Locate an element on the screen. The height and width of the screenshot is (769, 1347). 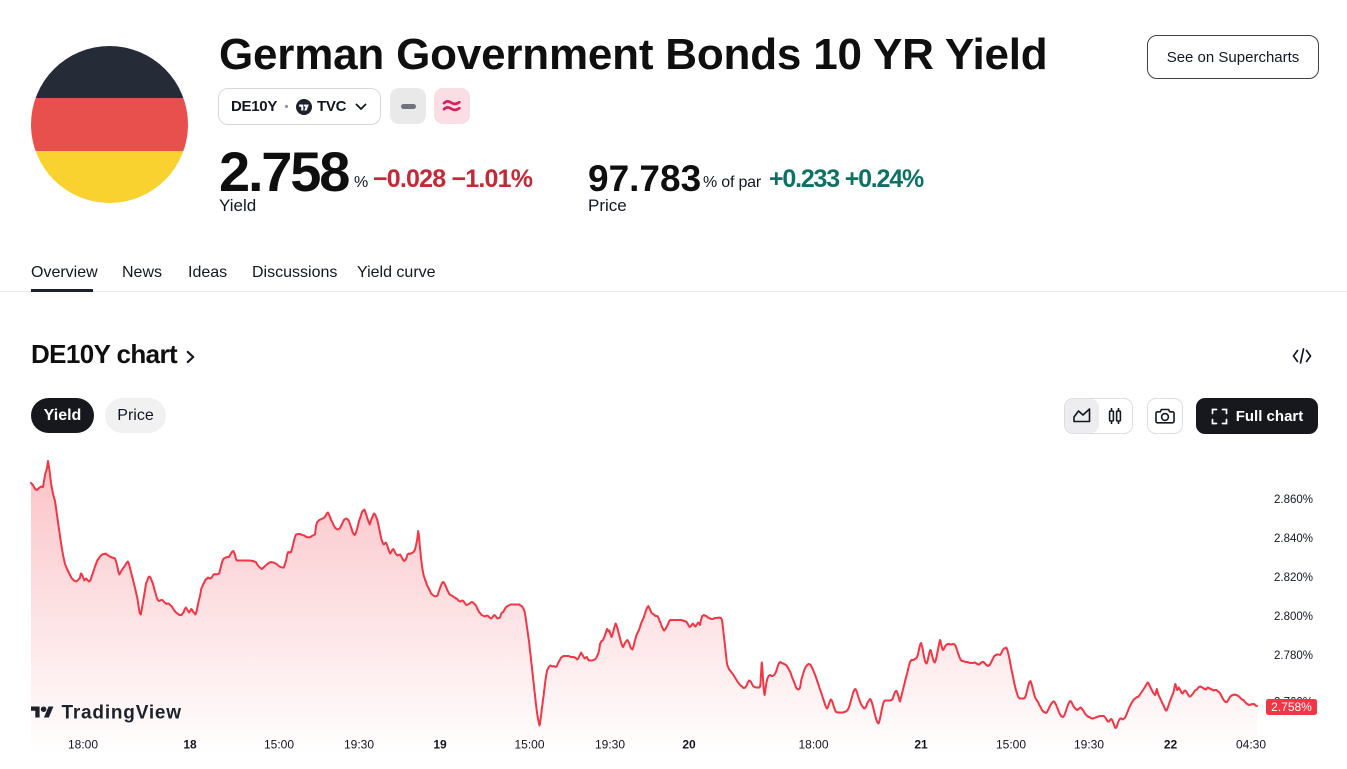
svg-text: TradingView is located at coordinates (122, 713).